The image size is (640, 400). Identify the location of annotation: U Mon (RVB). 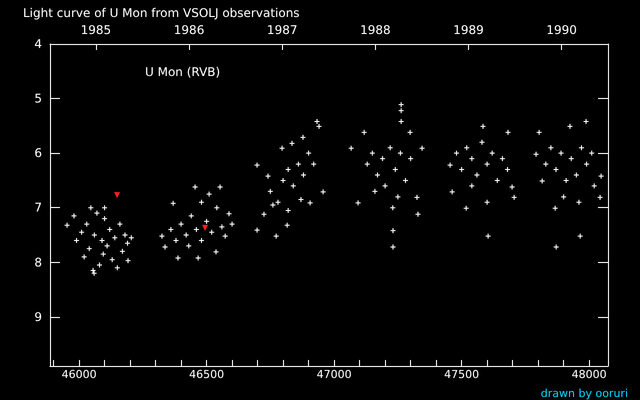
(182, 72).